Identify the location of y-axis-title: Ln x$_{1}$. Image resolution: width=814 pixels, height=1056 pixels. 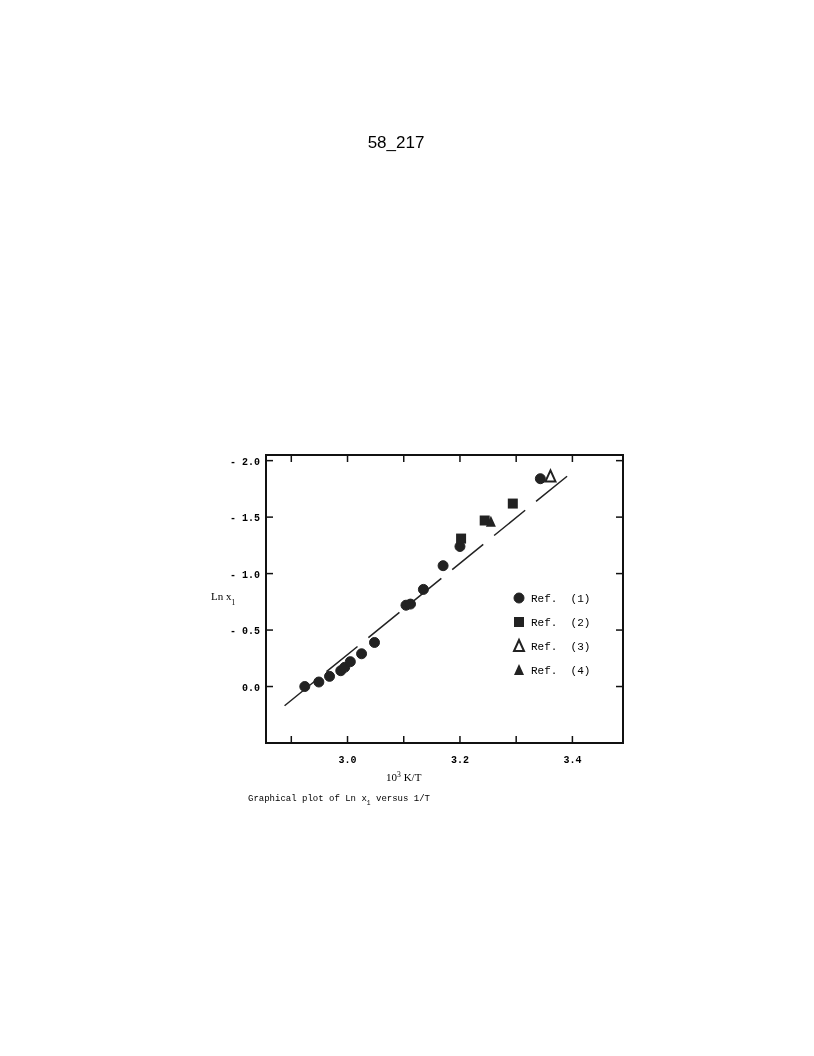
(223, 598).